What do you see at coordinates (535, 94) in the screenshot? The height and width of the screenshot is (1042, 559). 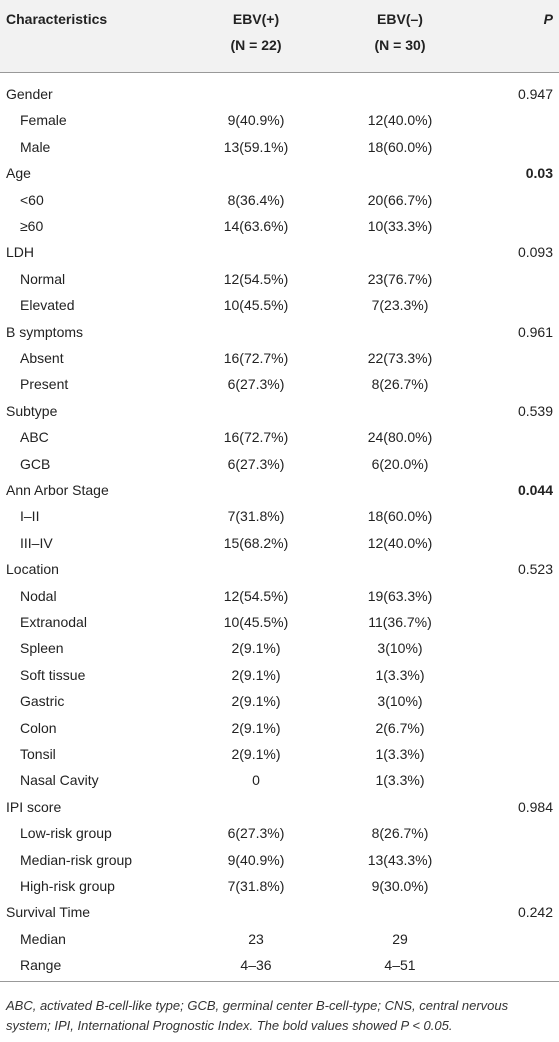 I see `p-value: 0.947` at bounding box center [535, 94].